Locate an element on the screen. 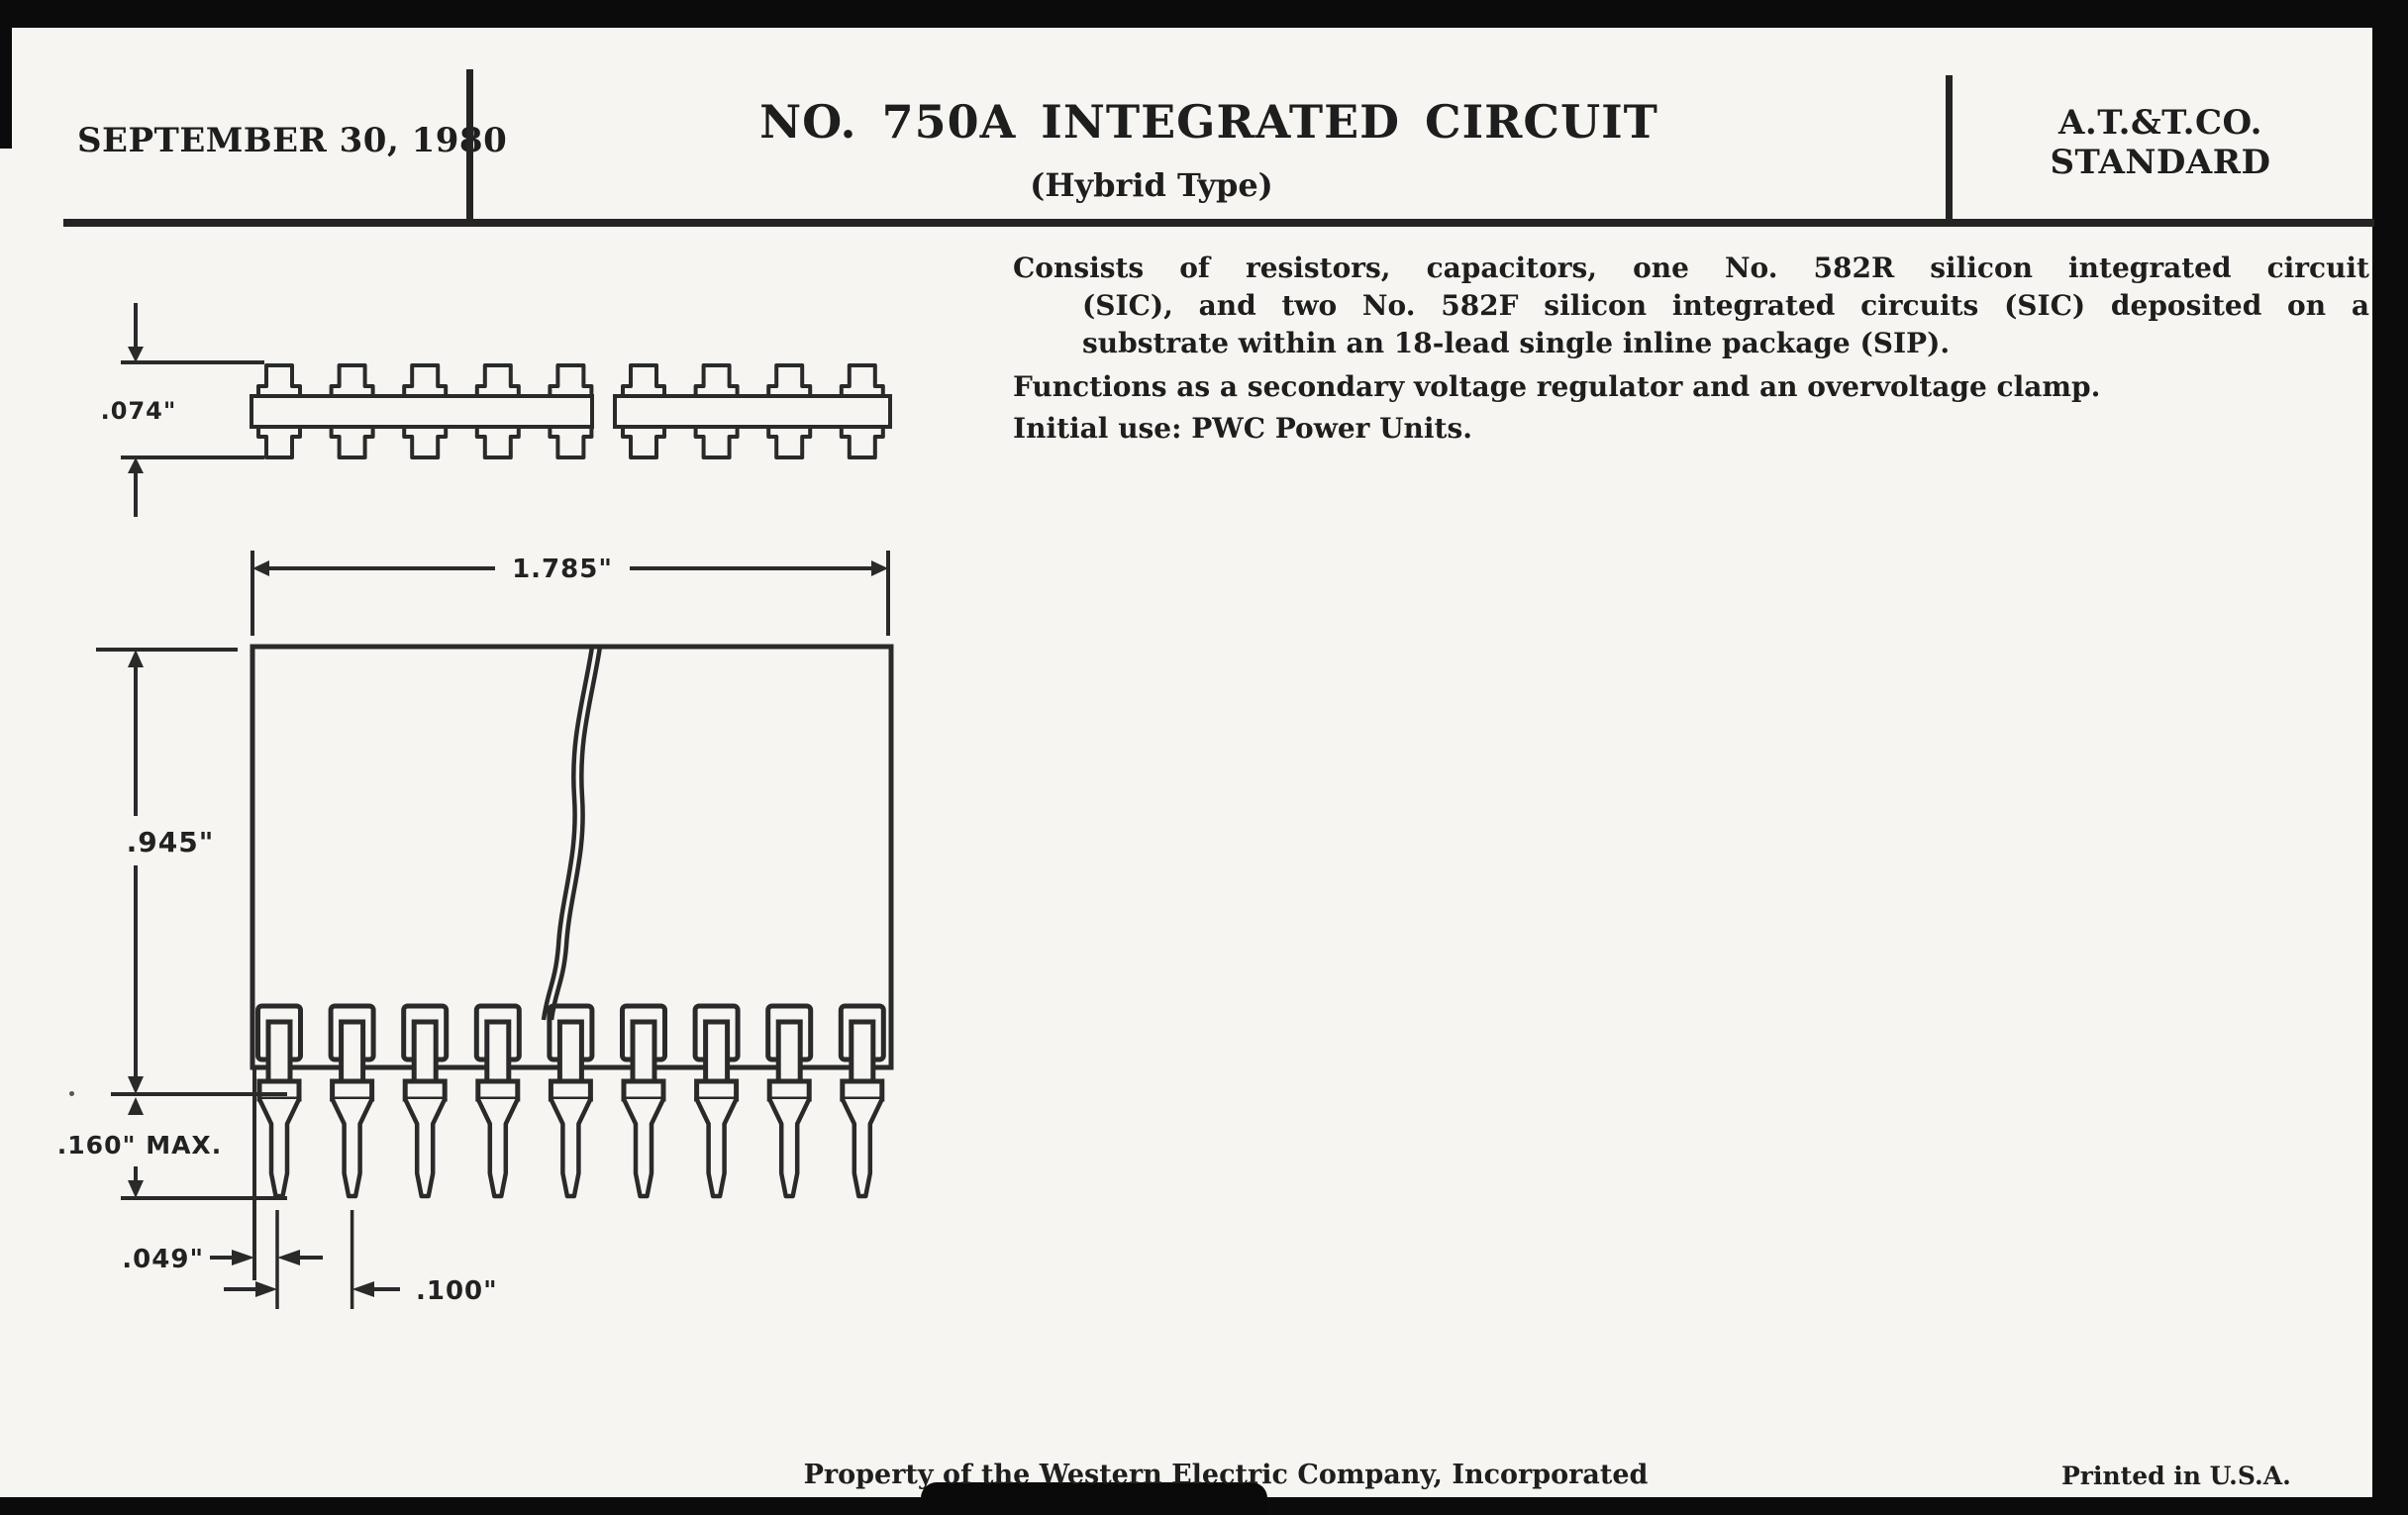 This screenshot has height=1515, width=2408. body-height-label: .945" is located at coordinates (171, 842).